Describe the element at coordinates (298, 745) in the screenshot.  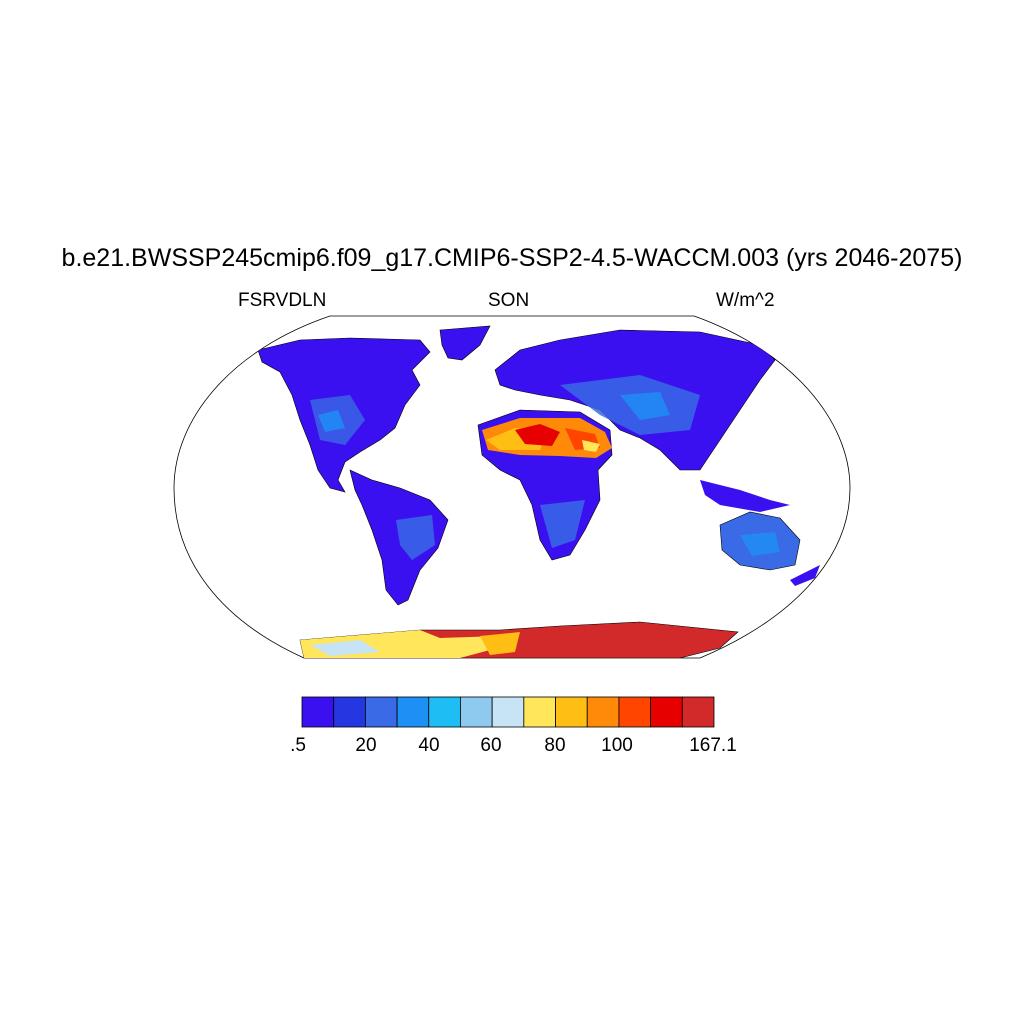
I see `colorbar-tick-label: .5` at that location.